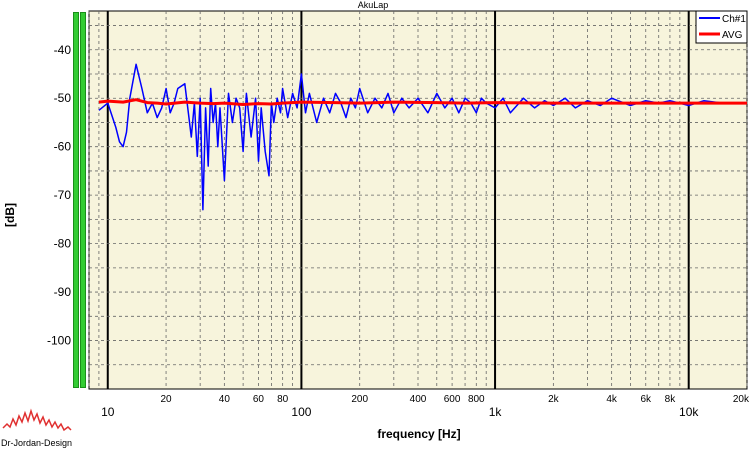 This screenshot has height=450, width=750. I want to click on logo-waveform-icon, so click(37, 420).